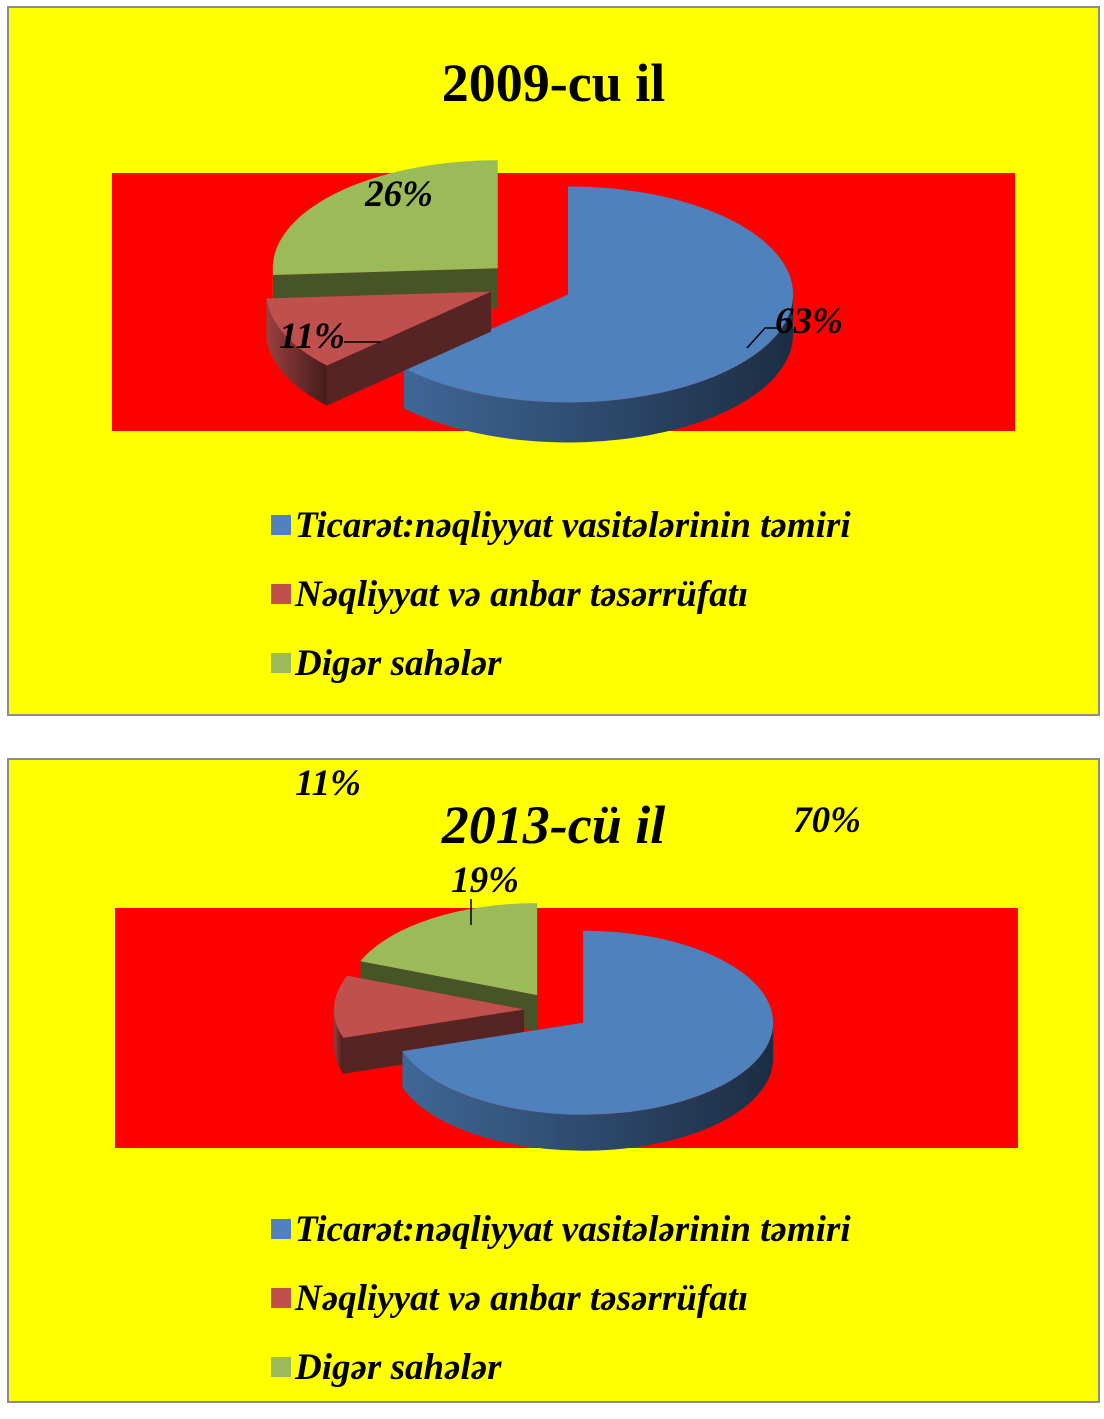 The image size is (1104, 1419). What do you see at coordinates (398, 194) in the screenshot?
I see `data-label-diger: 26%` at bounding box center [398, 194].